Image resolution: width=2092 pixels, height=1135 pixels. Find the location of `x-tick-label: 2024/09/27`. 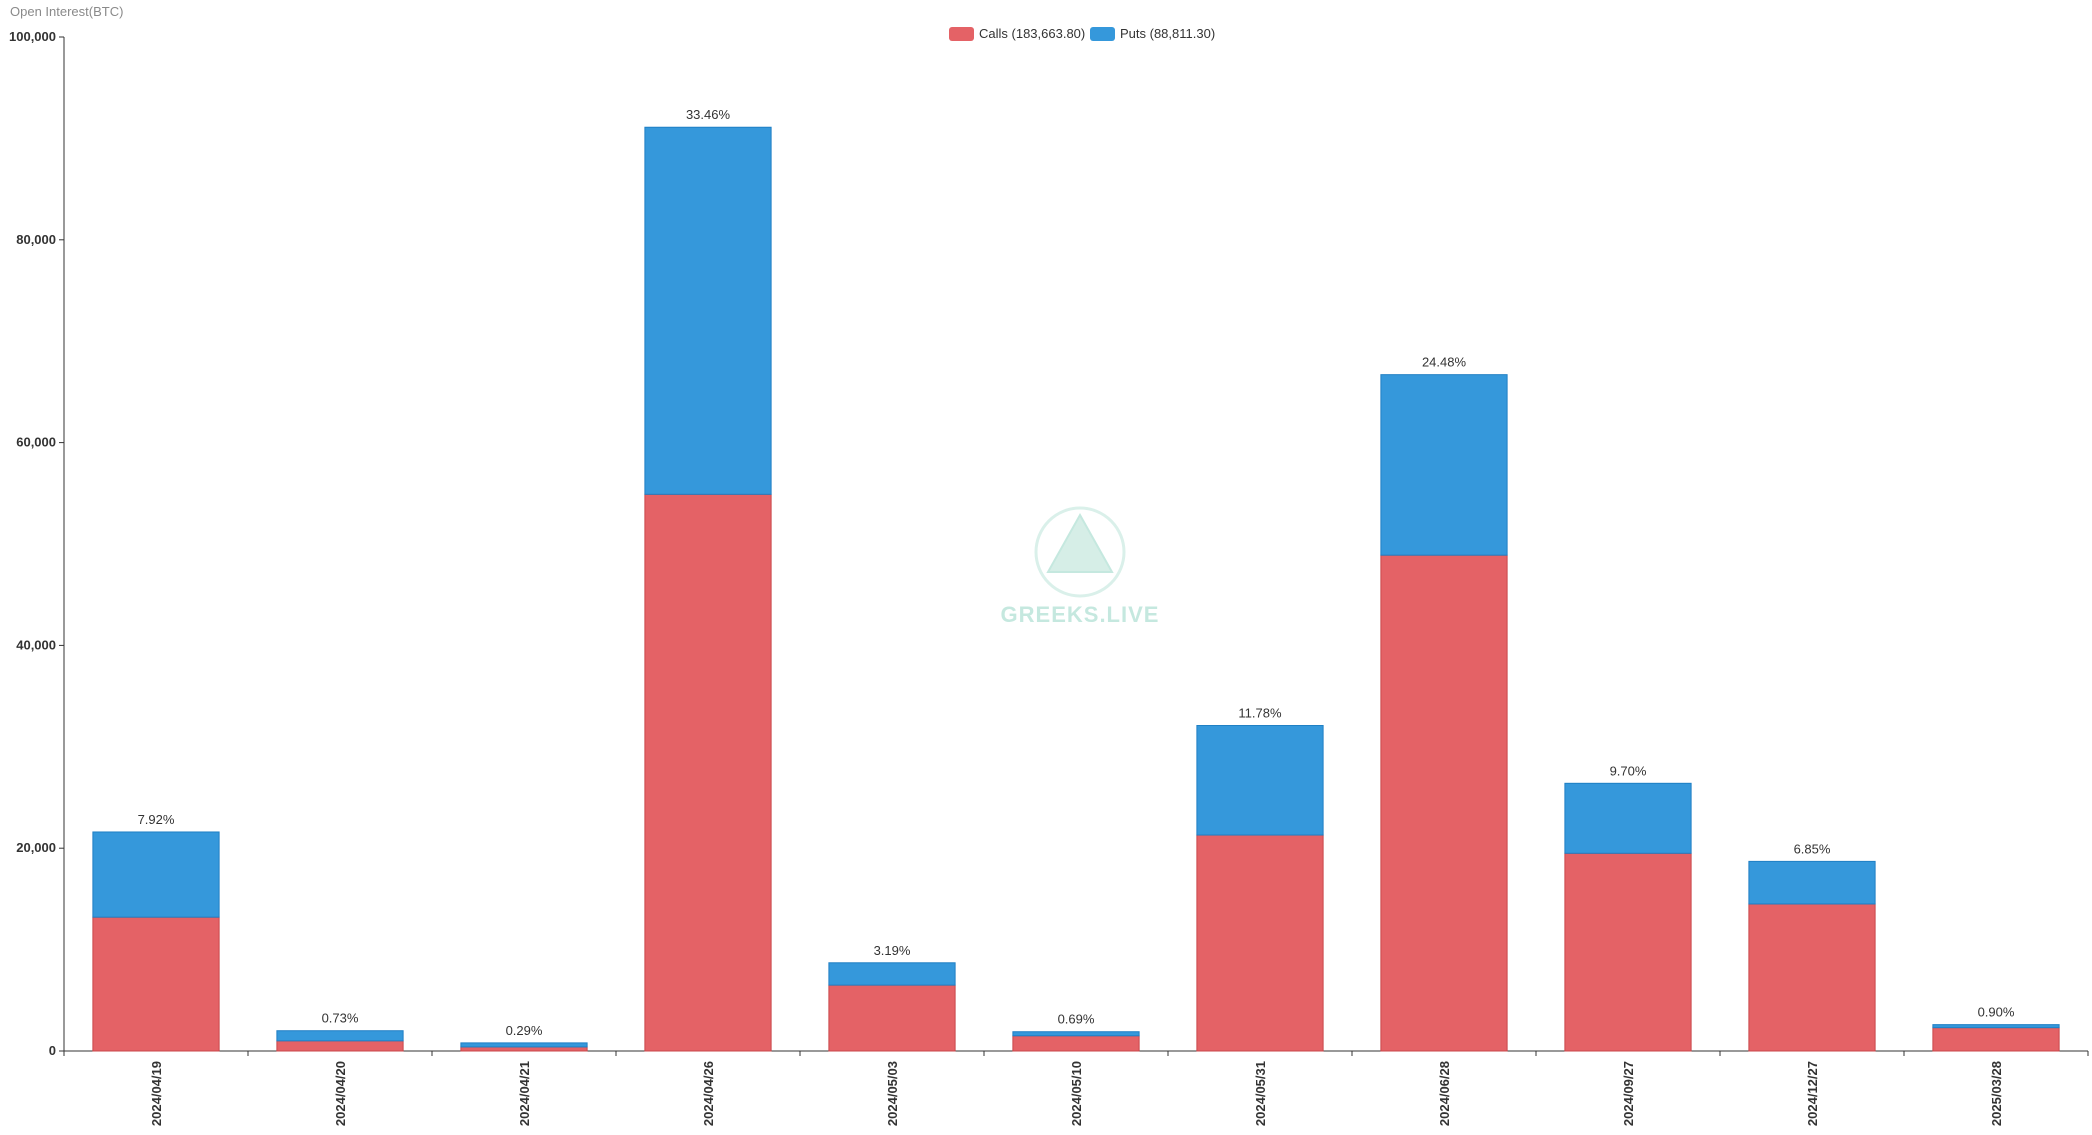

x-tick-label: 2024/09/27 is located at coordinates (1628, 1093).